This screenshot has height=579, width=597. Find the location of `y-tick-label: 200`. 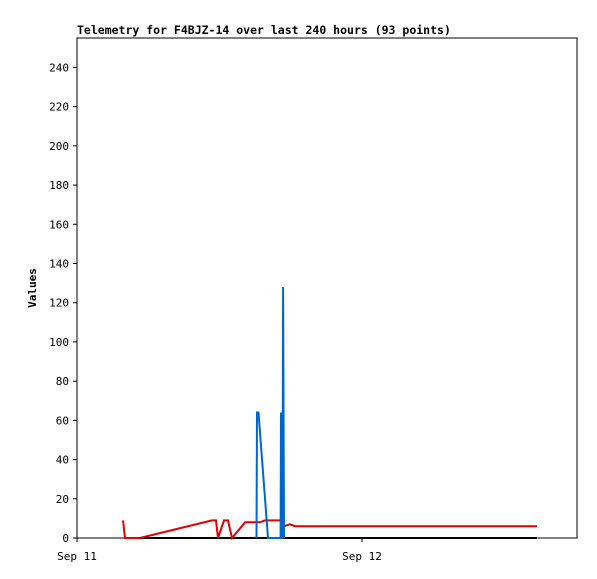

y-tick-label: 200 is located at coordinates (59, 146).